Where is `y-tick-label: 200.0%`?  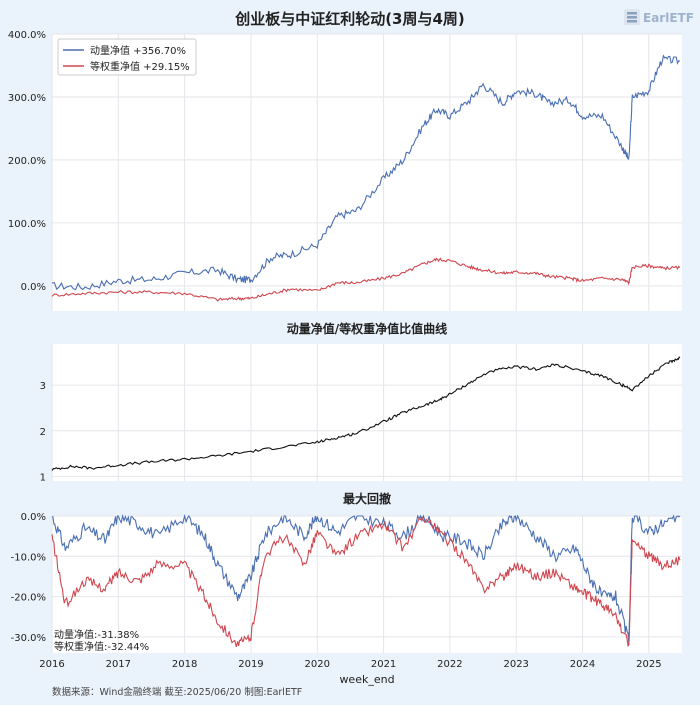
y-tick-label: 200.0% is located at coordinates (27, 161).